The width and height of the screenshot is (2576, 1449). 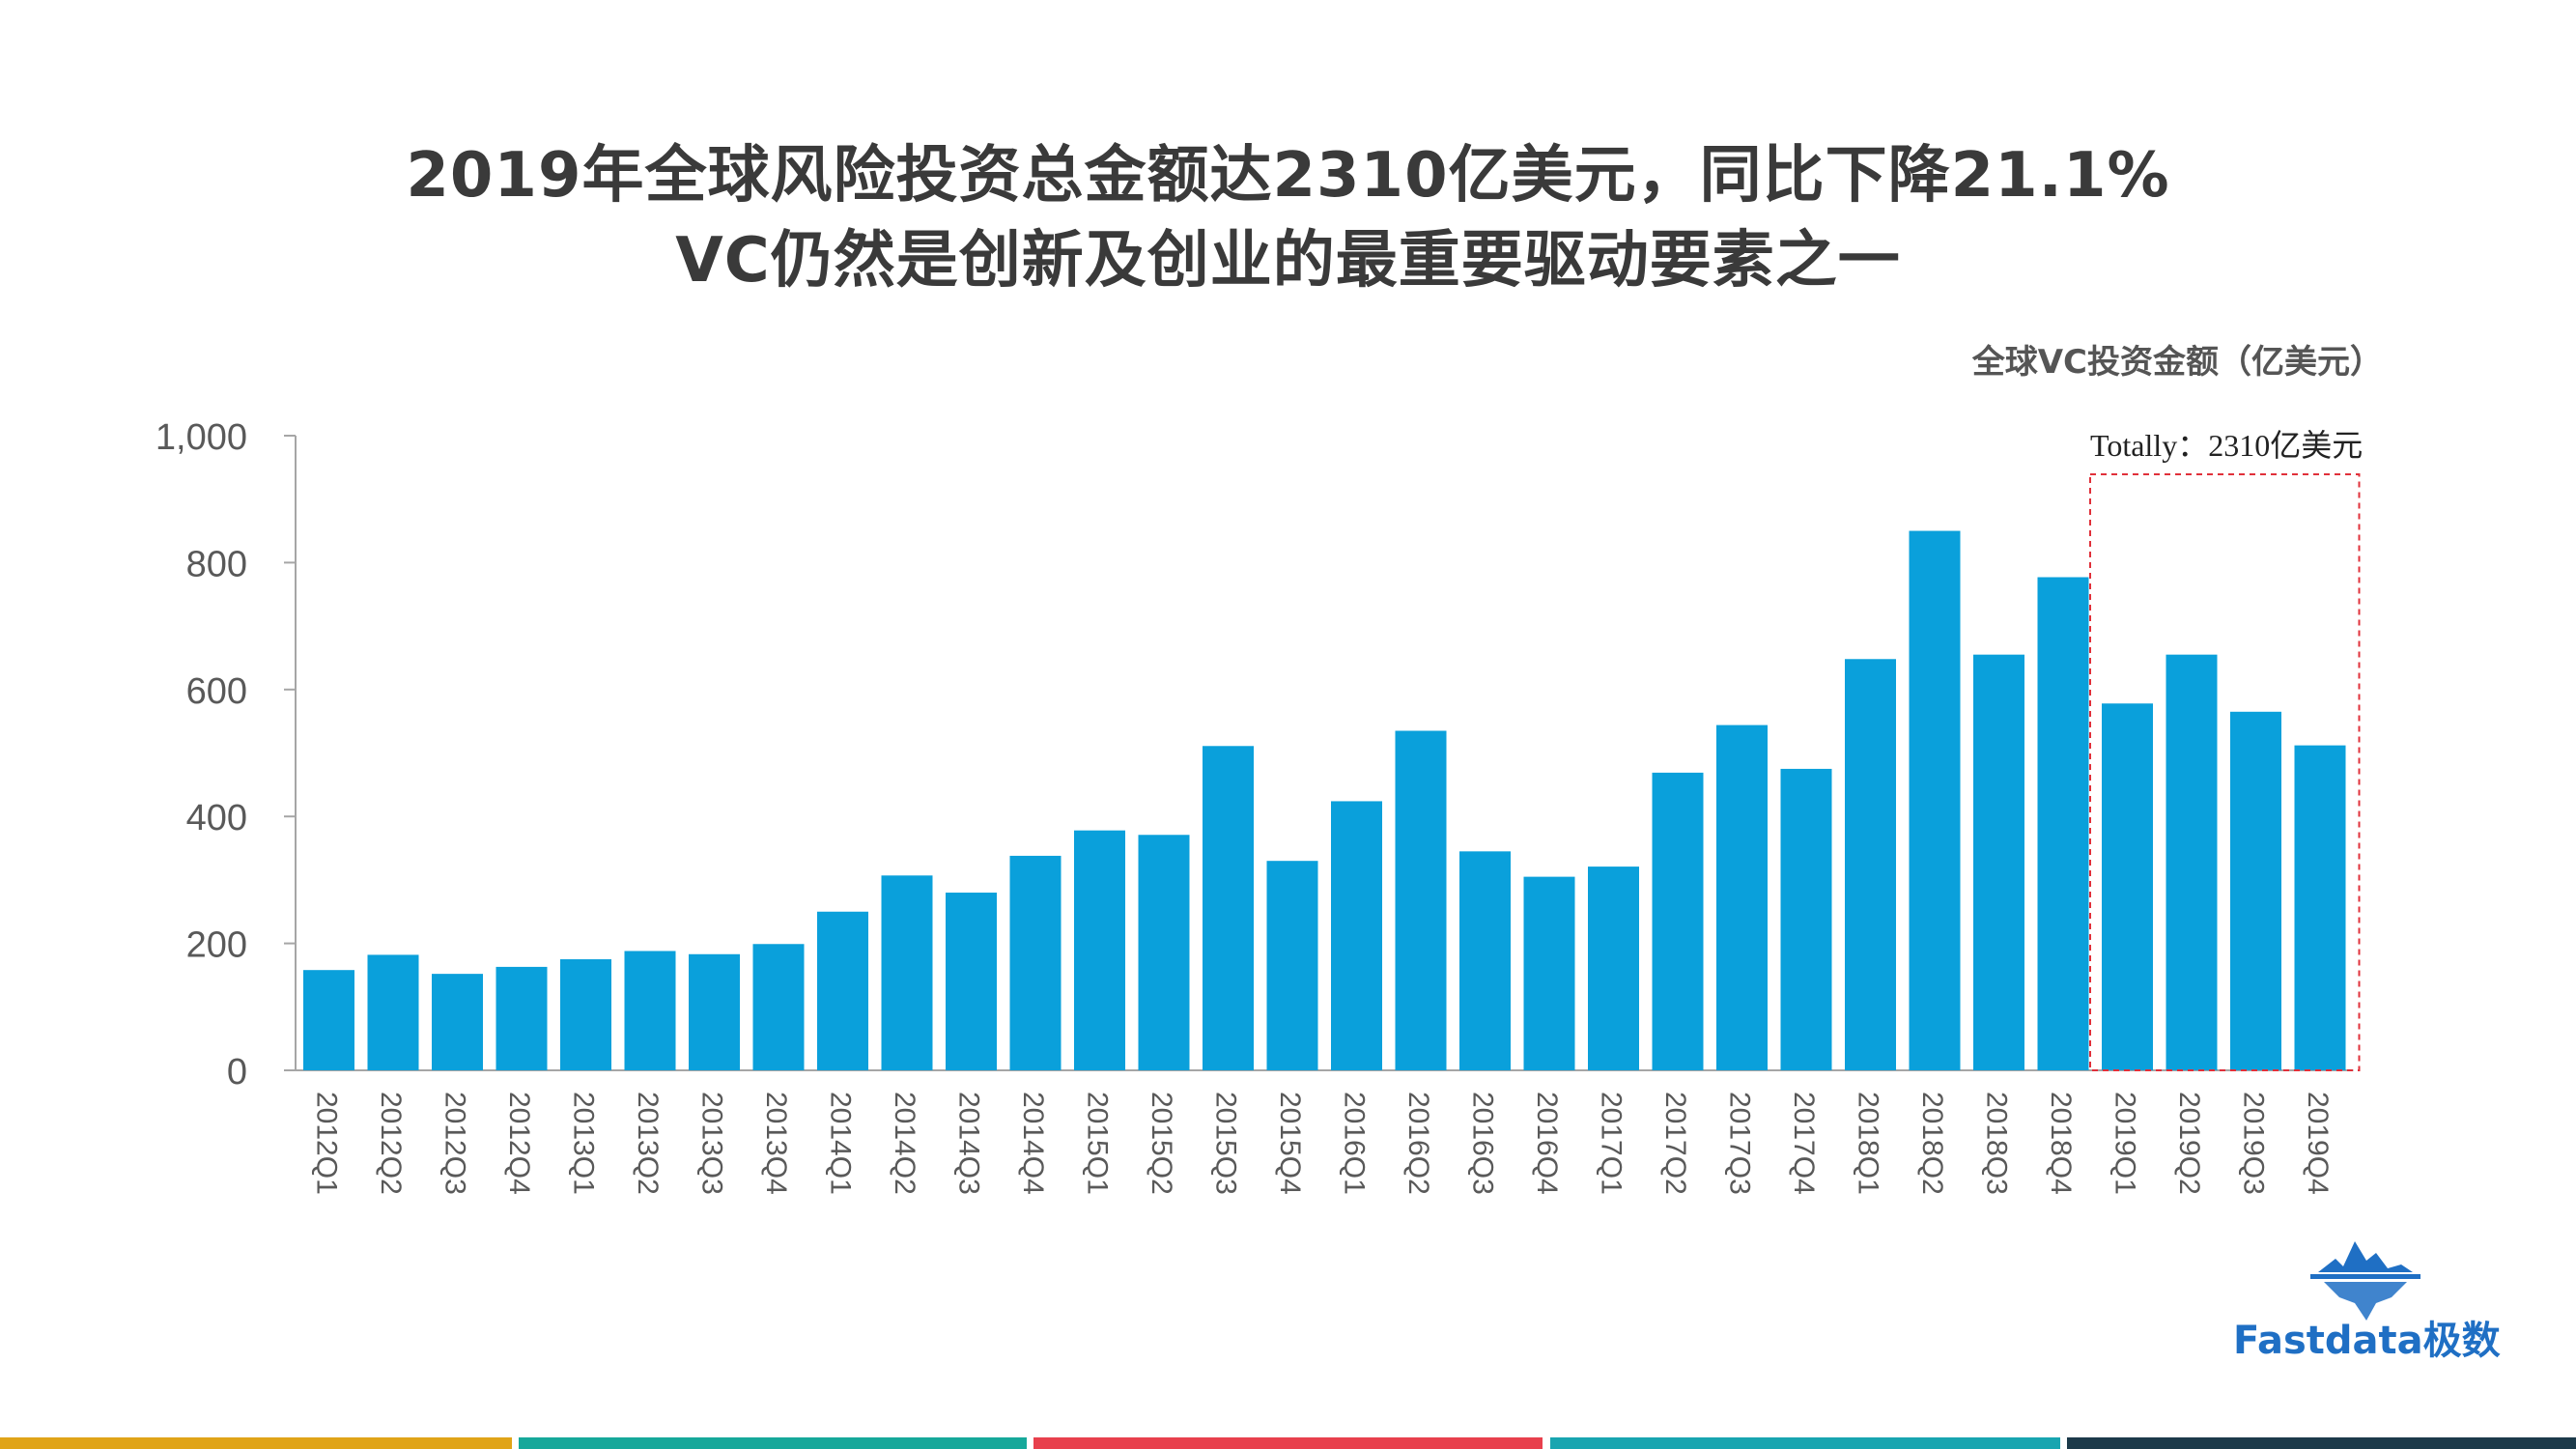 I want to click on x-tick-label: 2016Q1, so click(x=1355, y=1143).